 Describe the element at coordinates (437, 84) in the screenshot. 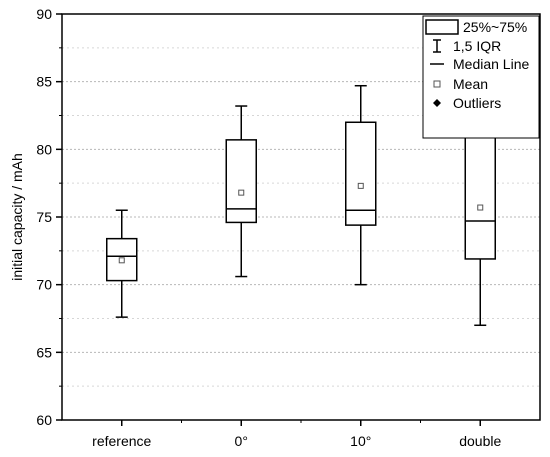

I see `legend-mean-symbol` at that location.